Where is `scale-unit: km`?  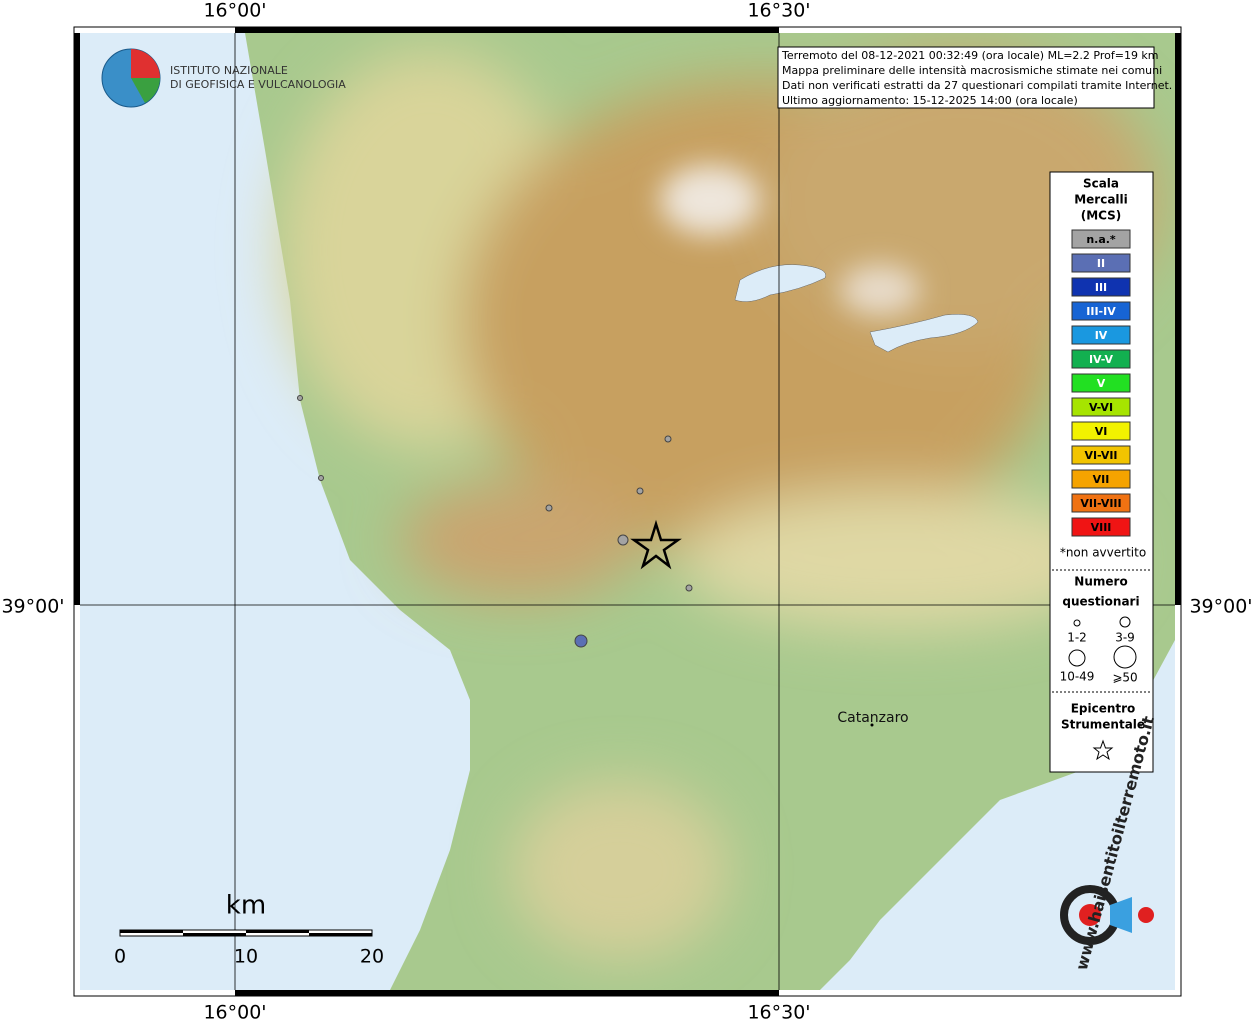 scale-unit: km is located at coordinates (246, 906).